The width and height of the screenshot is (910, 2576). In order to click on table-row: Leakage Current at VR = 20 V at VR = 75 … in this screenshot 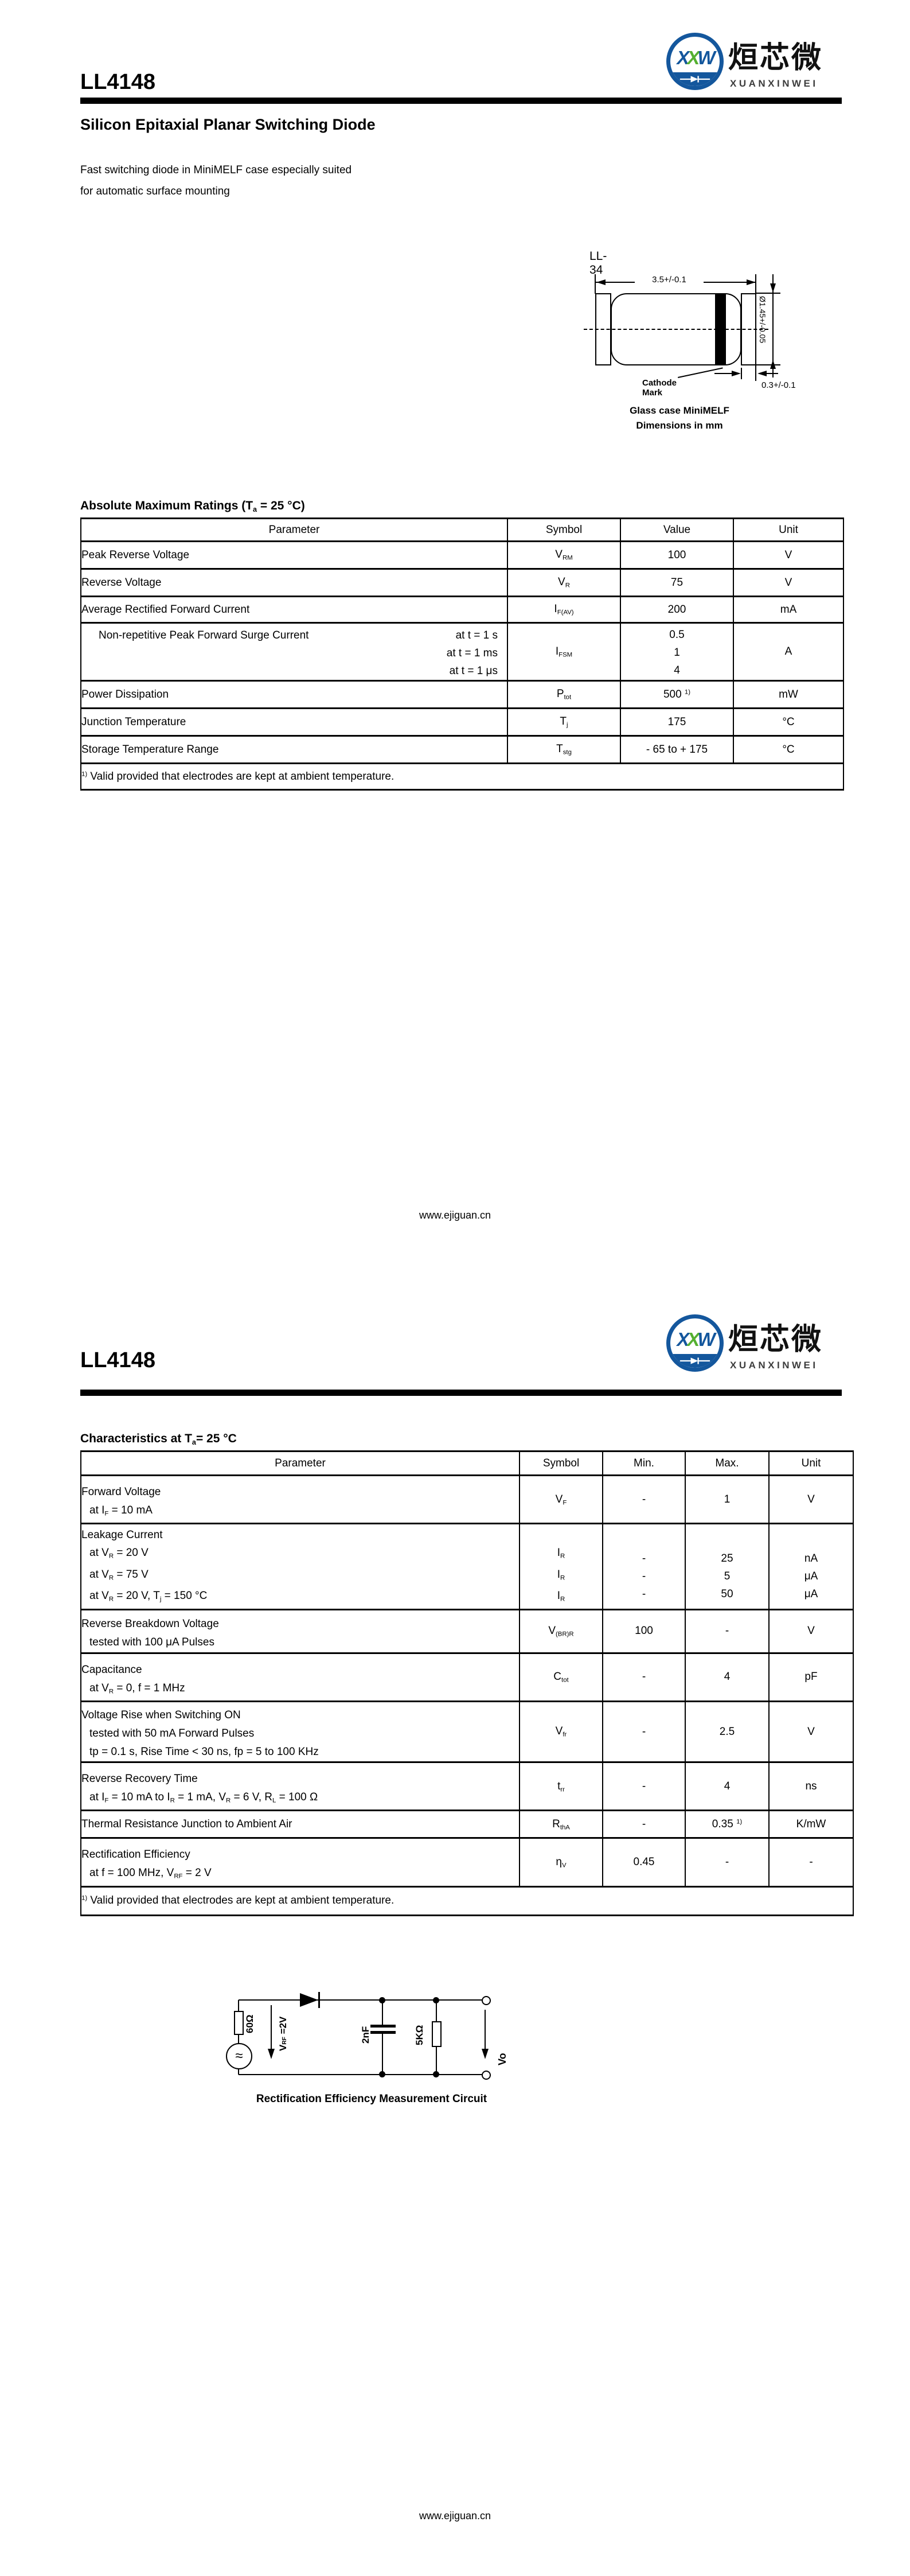, I will do `click(467, 1566)`.